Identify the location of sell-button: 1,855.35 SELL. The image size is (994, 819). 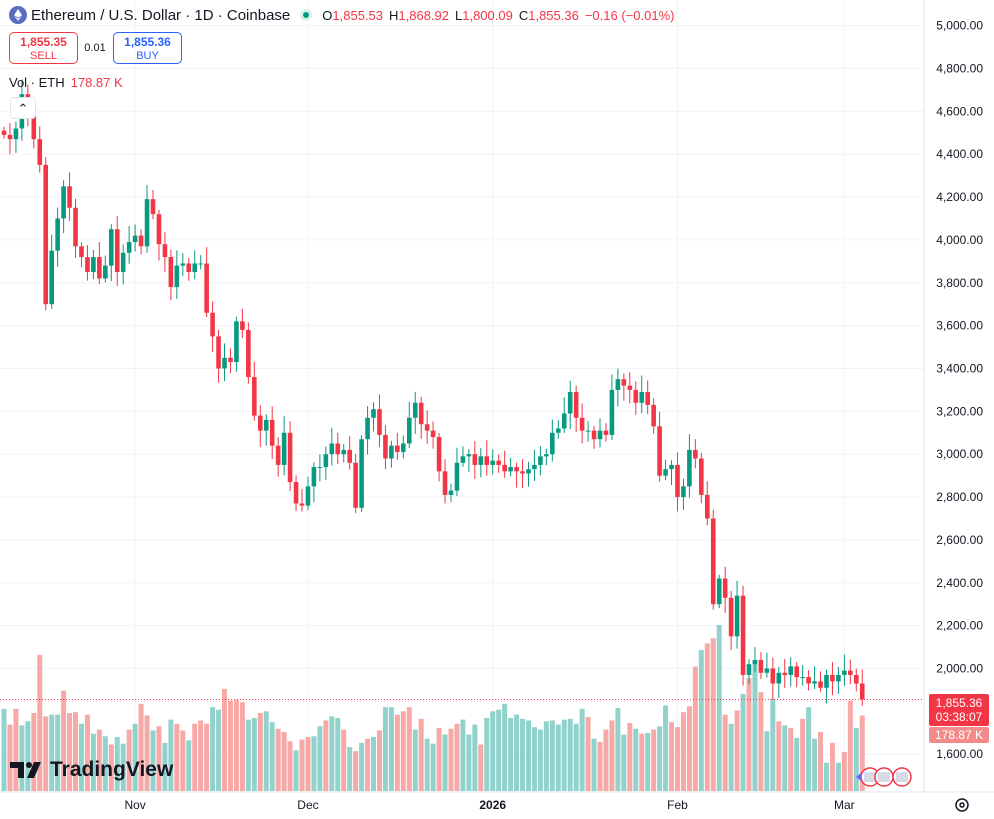
(43, 48).